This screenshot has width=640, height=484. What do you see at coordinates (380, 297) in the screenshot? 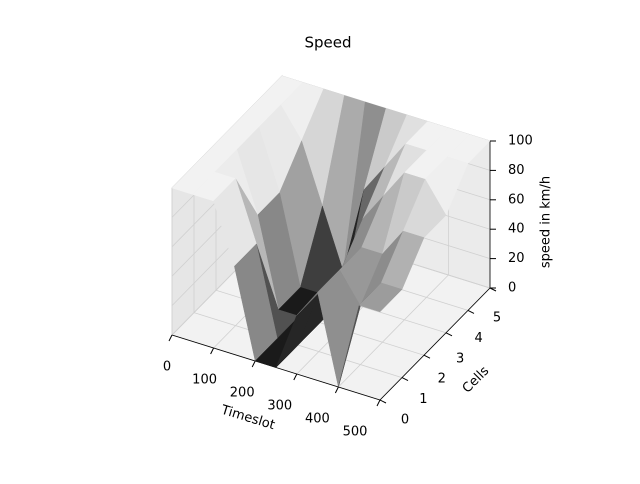
I see `surface-patch` at bounding box center [380, 297].